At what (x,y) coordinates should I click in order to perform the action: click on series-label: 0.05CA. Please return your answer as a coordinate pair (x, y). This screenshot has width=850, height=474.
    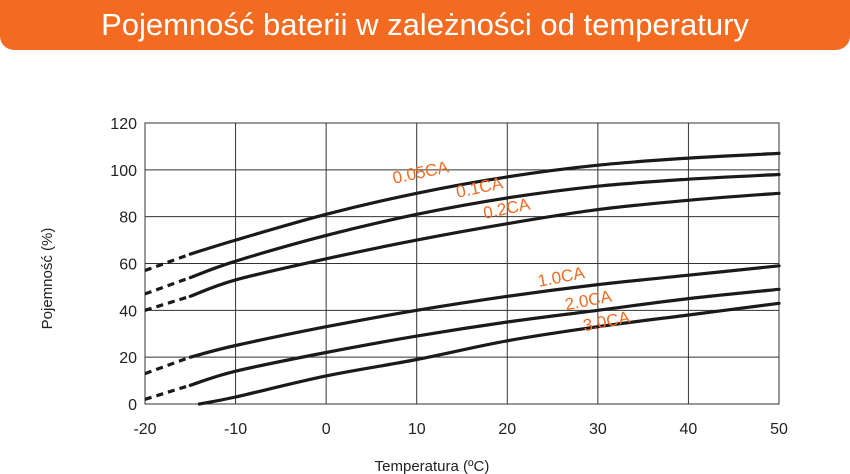
    Looking at the image, I should click on (421, 172).